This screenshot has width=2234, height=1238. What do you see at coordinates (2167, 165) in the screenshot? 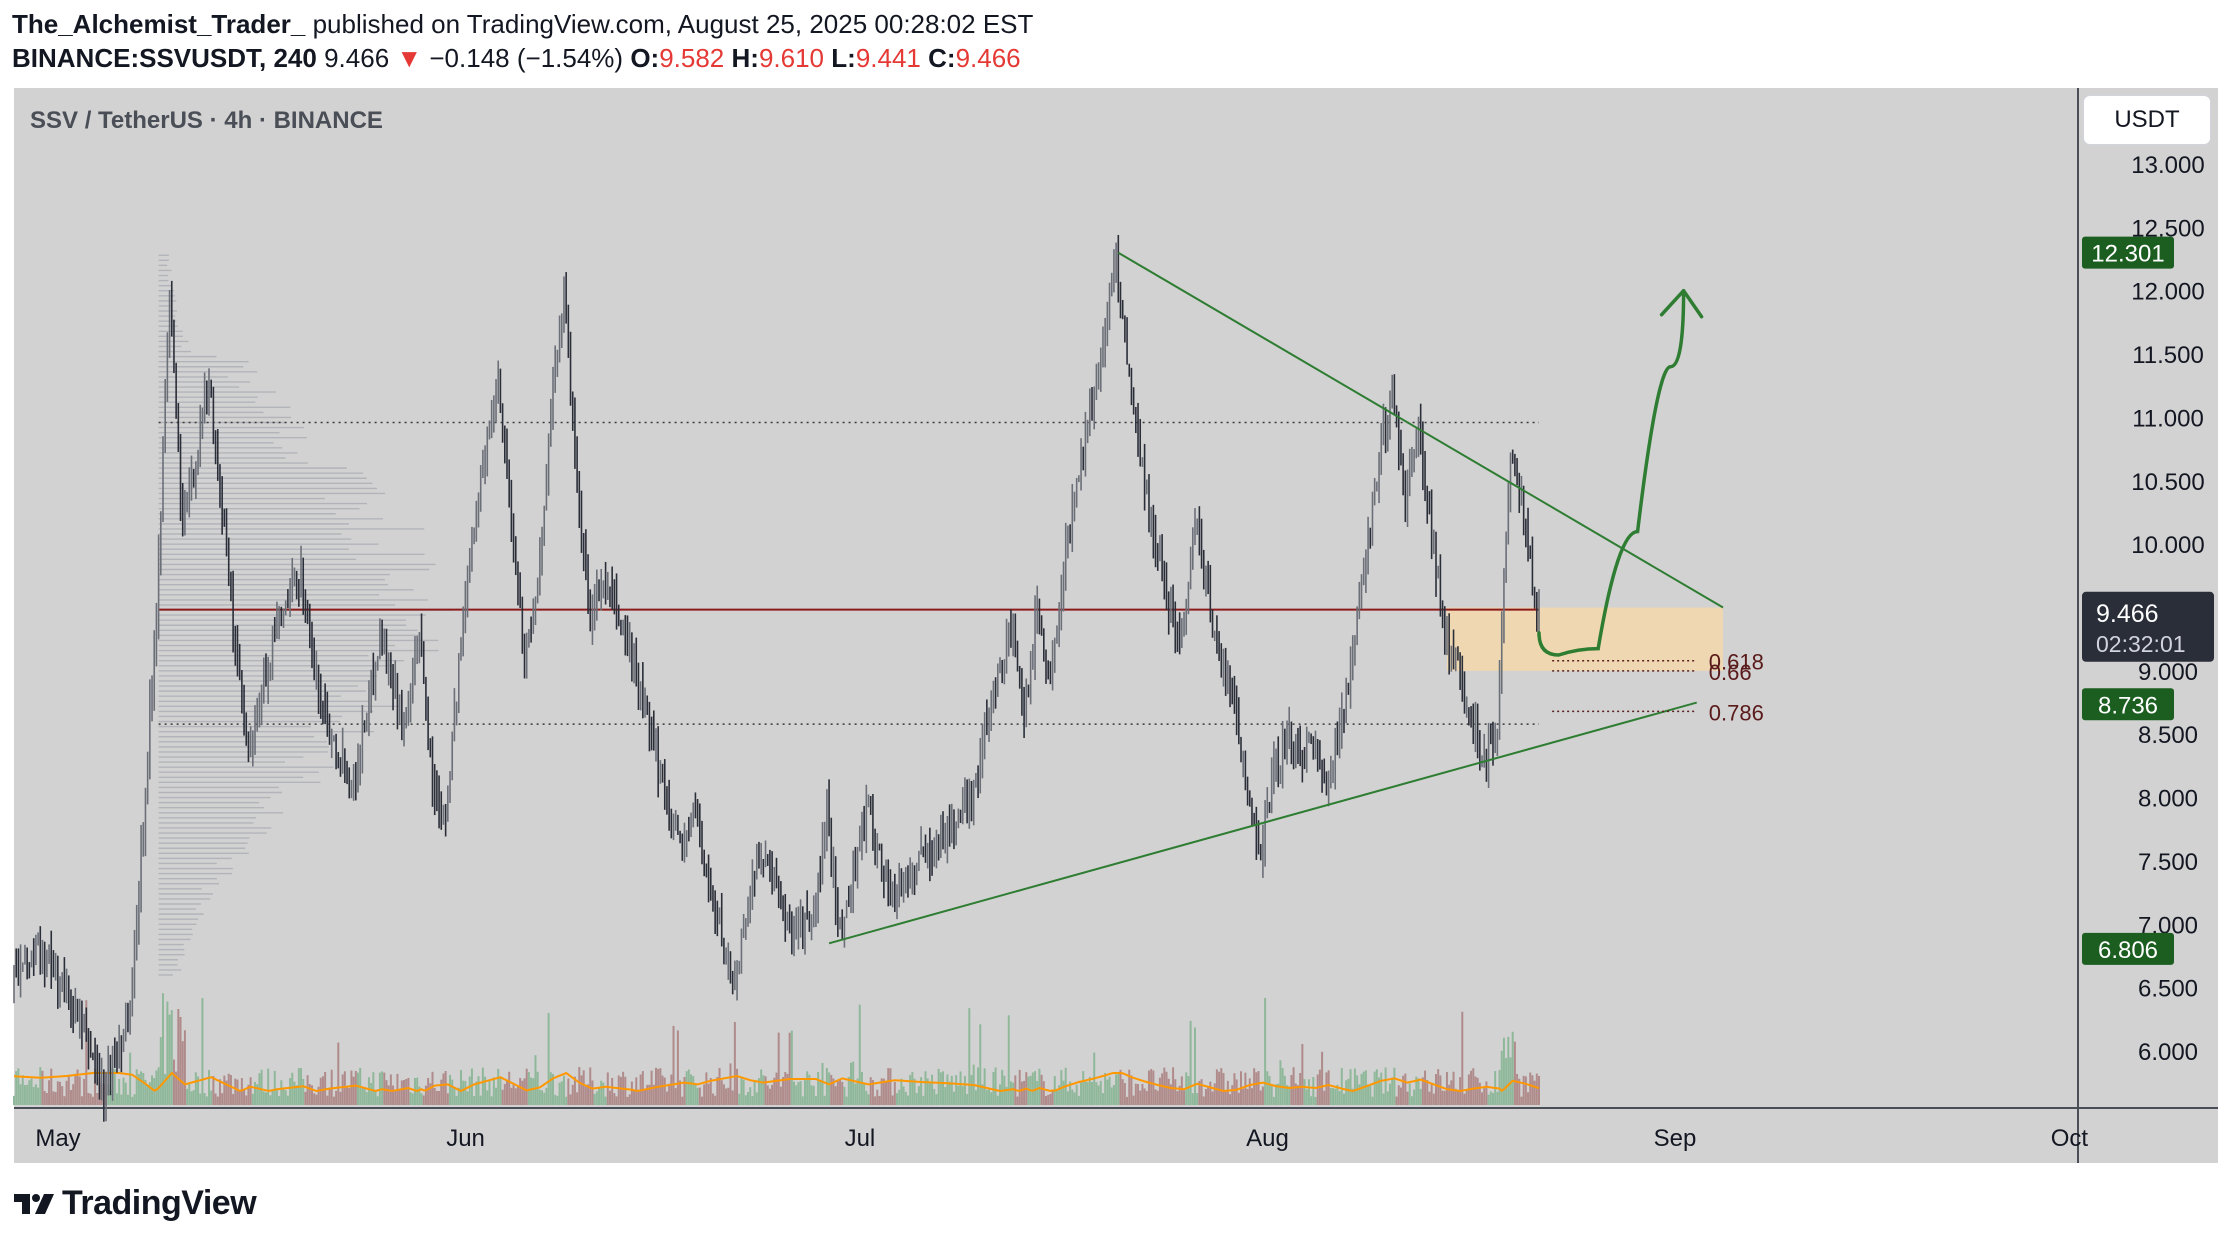
I see `price-tick-label: 13.000` at bounding box center [2167, 165].